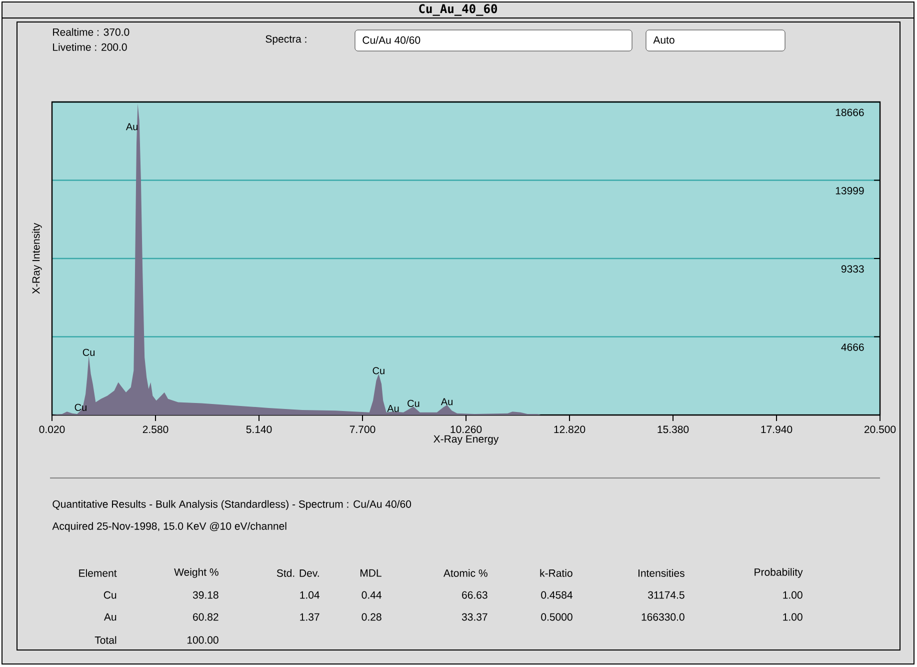 This screenshot has height=667, width=917. What do you see at coordinates (310, 617) in the screenshot?
I see `text: 1.37` at bounding box center [310, 617].